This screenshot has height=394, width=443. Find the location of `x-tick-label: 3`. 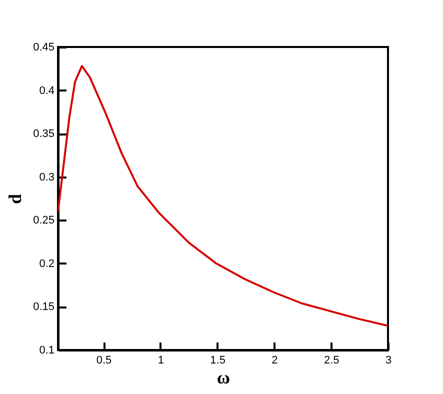

x-tick-label: 3 is located at coordinates (388, 360).